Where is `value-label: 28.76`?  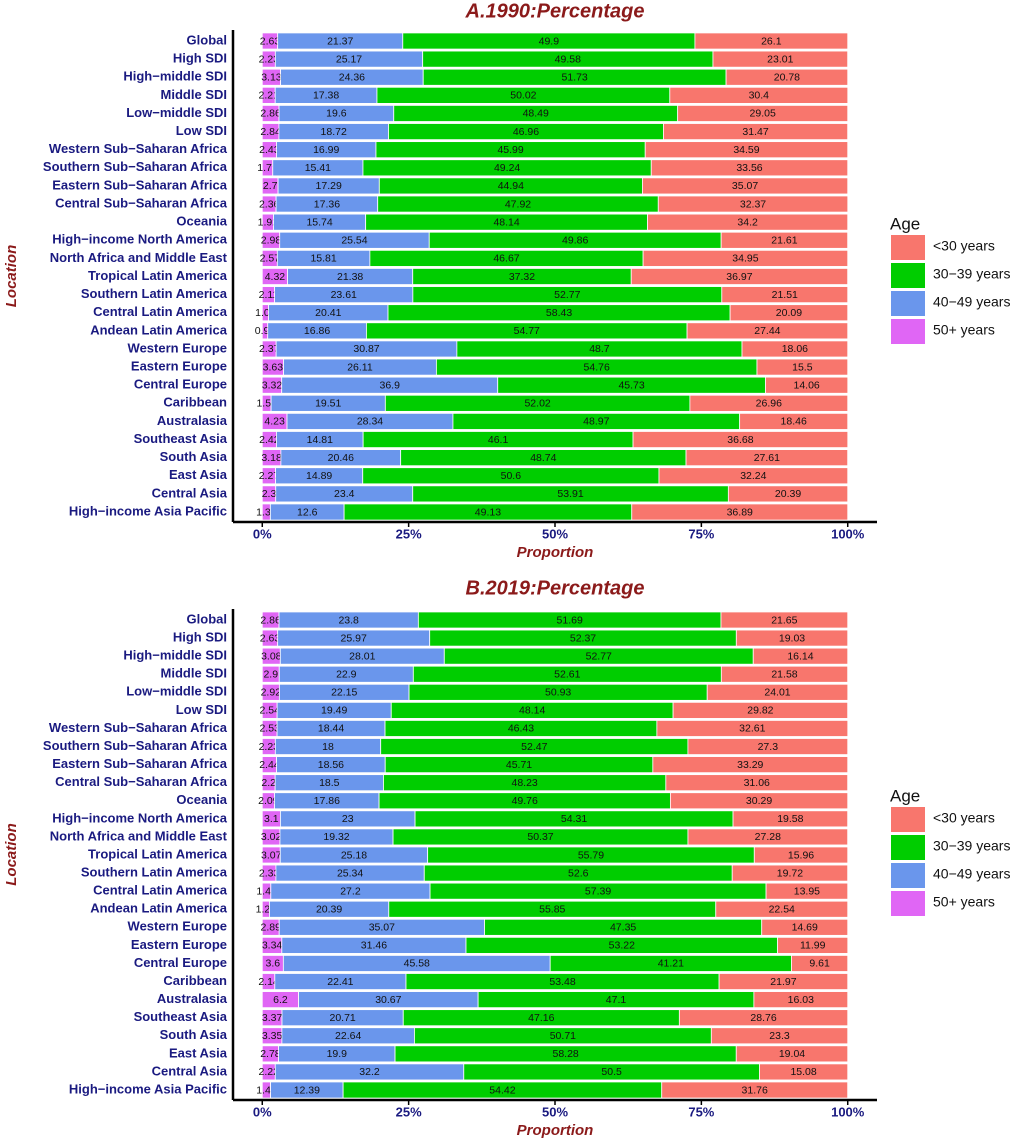
value-label: 28.76 is located at coordinates (763, 1018).